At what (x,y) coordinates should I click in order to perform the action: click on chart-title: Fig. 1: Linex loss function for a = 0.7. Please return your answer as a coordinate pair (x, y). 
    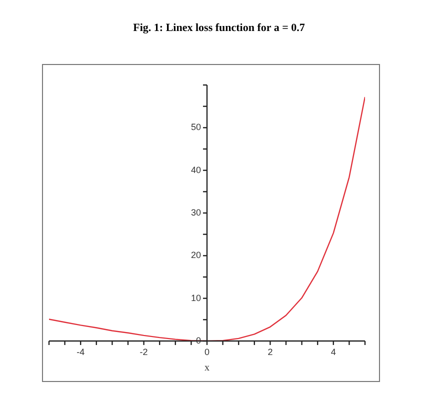
    Looking at the image, I should click on (219, 28).